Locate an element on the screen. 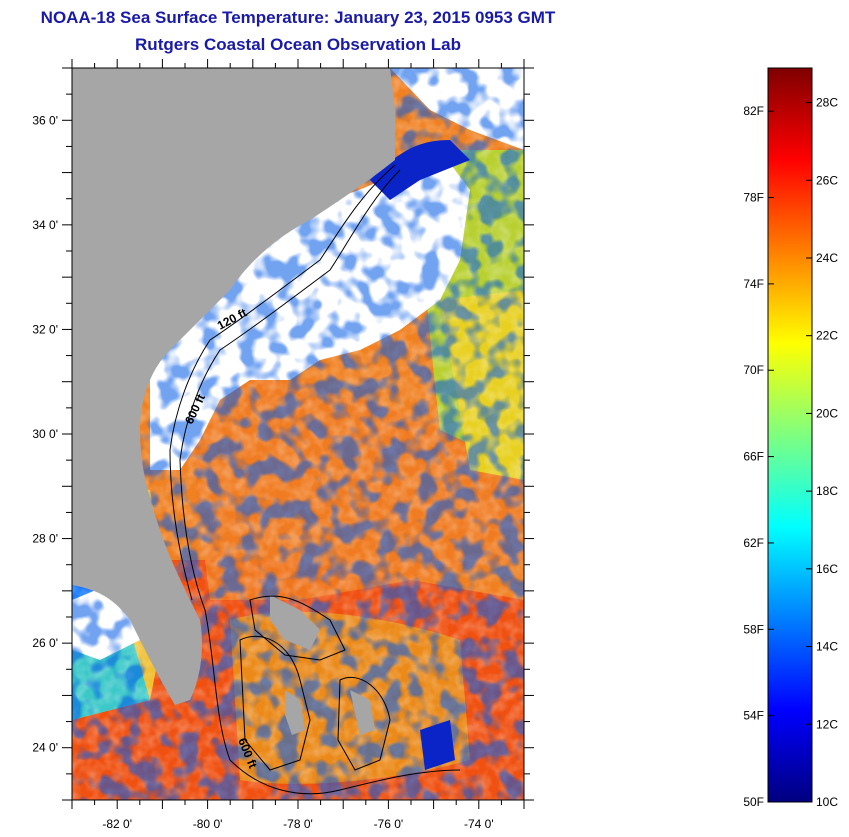  y-tick-label: 34 0' is located at coordinates (45, 225).